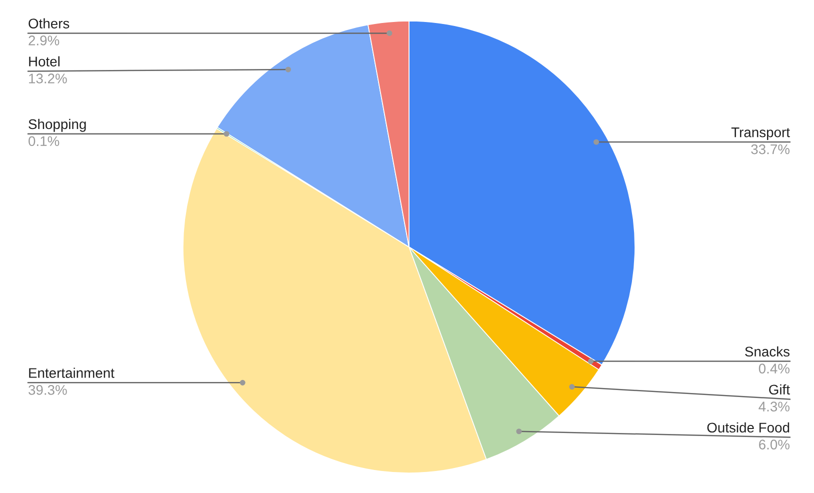  What do you see at coordinates (774, 407) in the screenshot?
I see `data-label: 4.3%` at bounding box center [774, 407].